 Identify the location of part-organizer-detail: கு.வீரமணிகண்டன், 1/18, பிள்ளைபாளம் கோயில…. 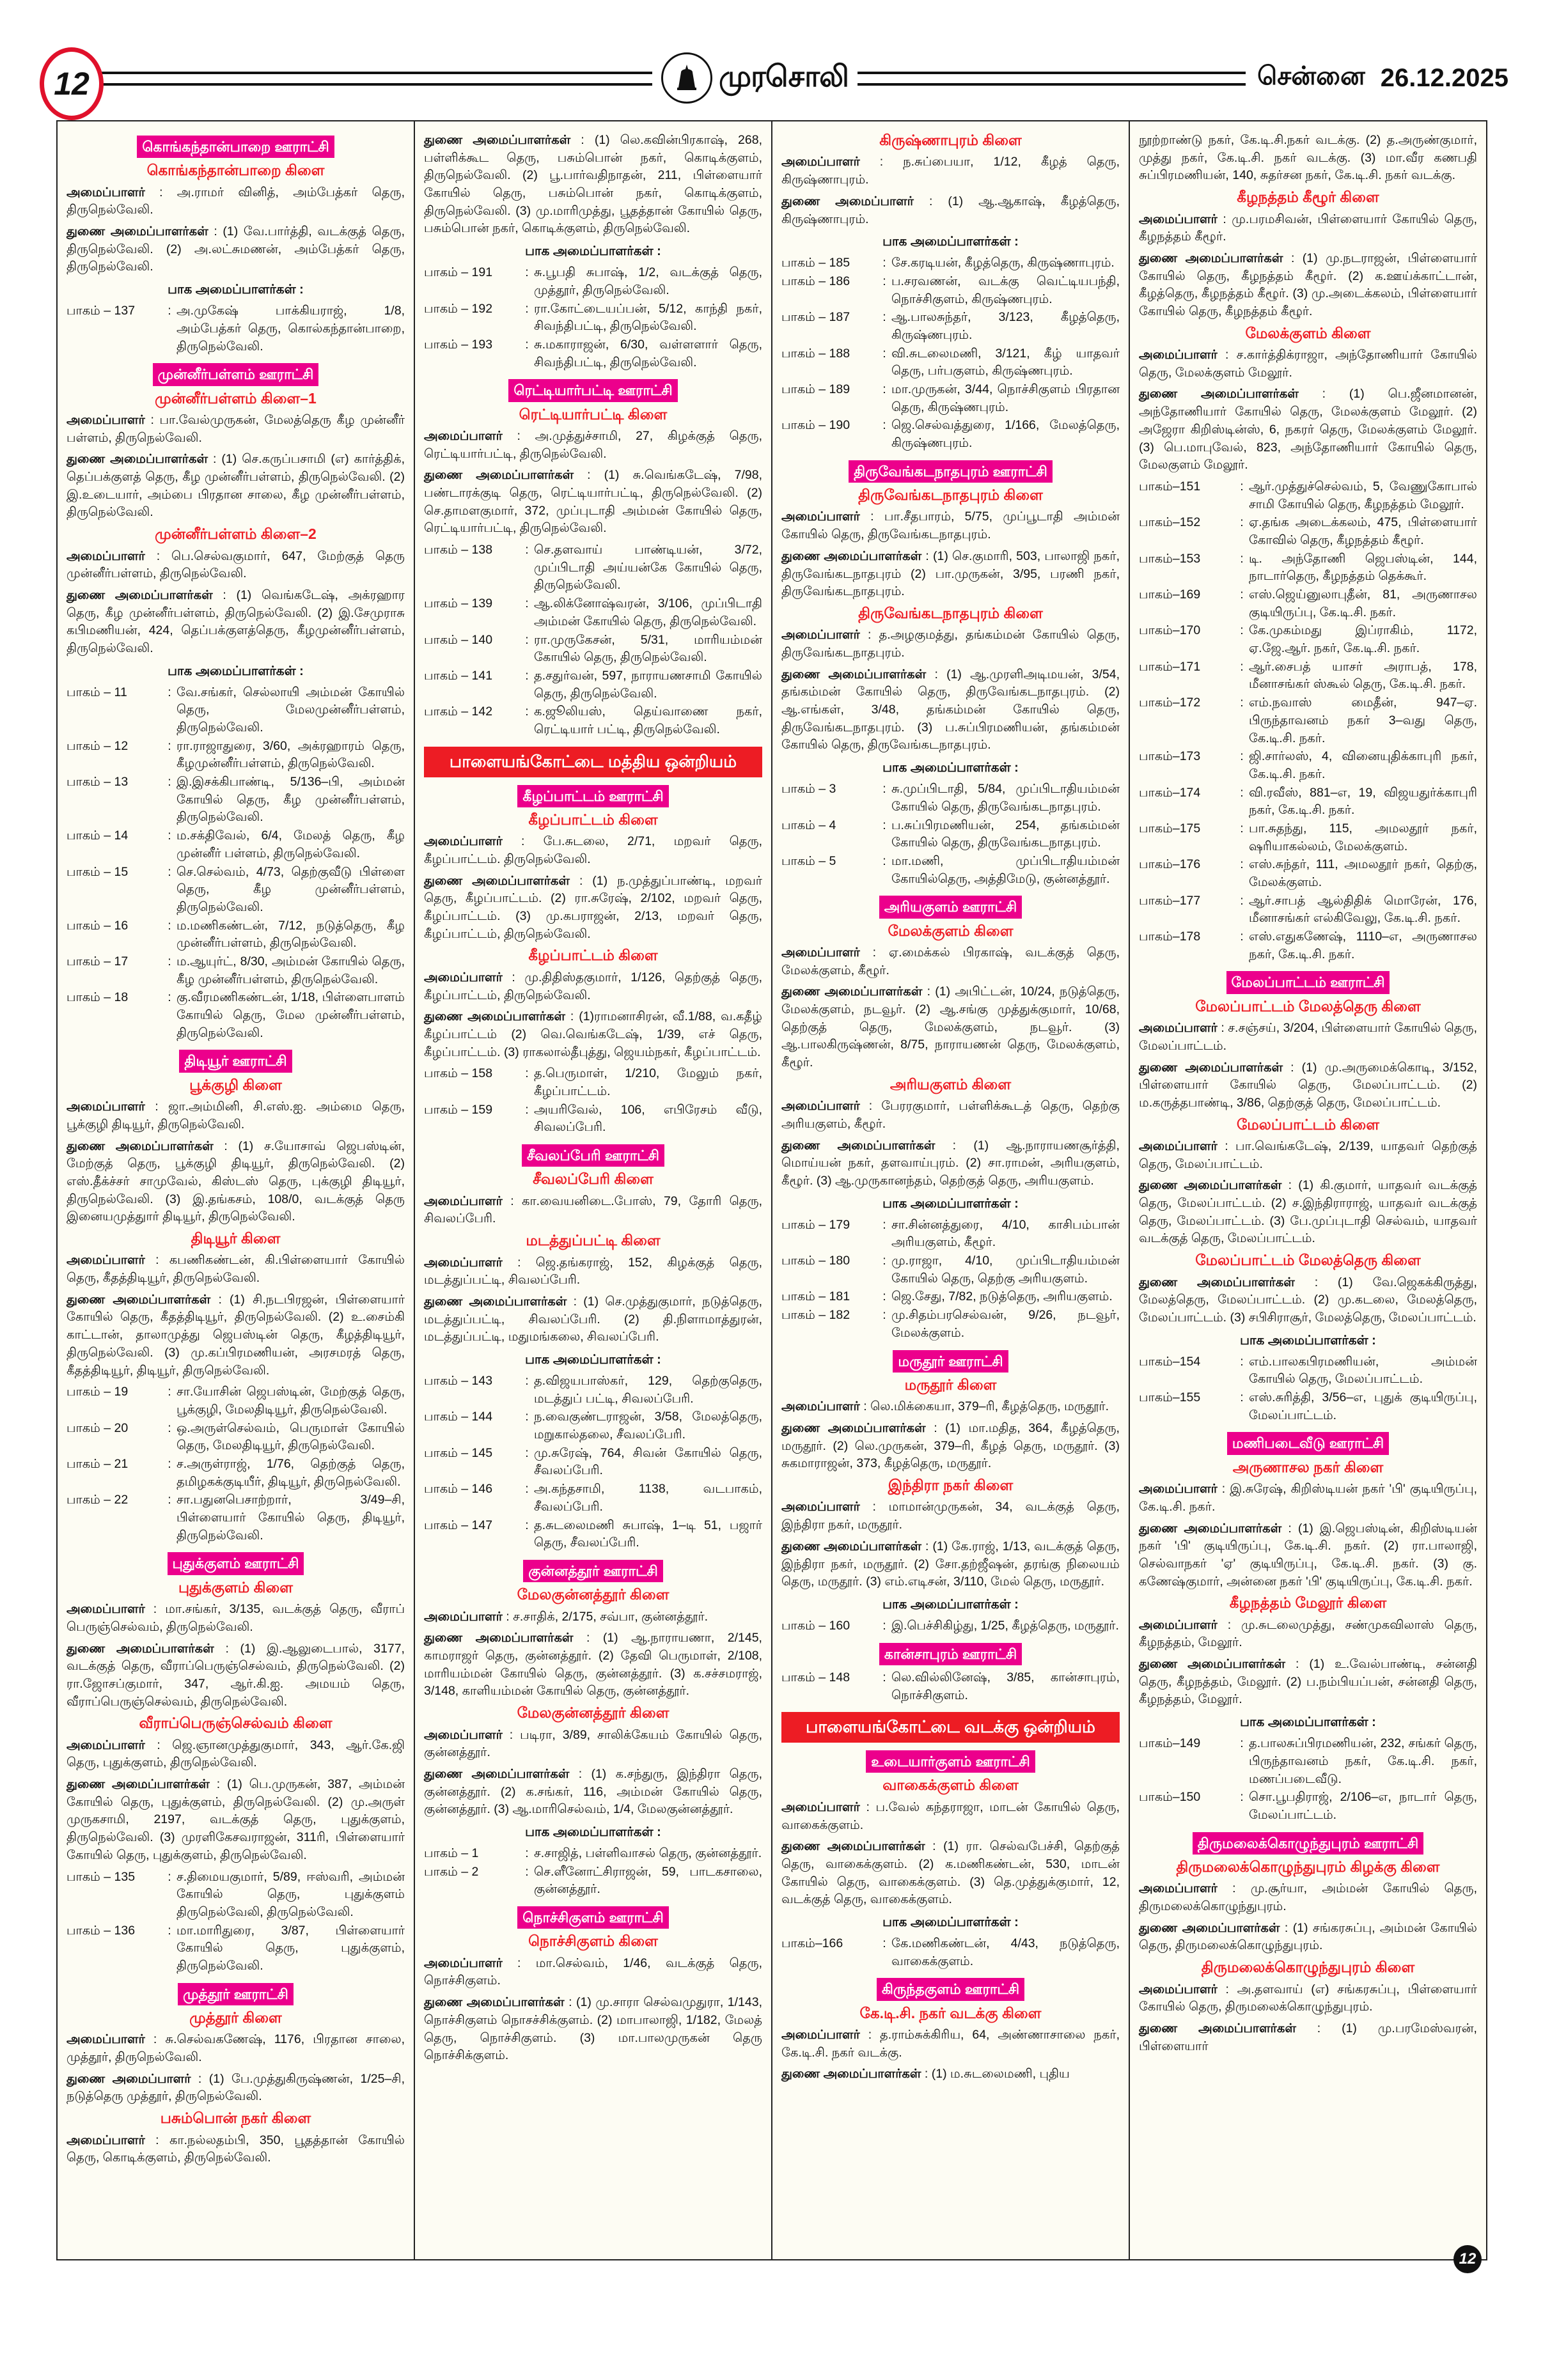
(290, 1015).